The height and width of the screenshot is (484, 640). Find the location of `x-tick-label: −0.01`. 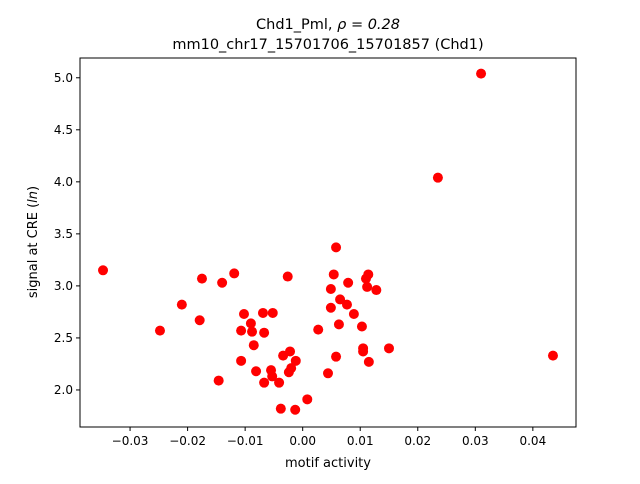

x-tick-label: −0.01 is located at coordinates (245, 441).